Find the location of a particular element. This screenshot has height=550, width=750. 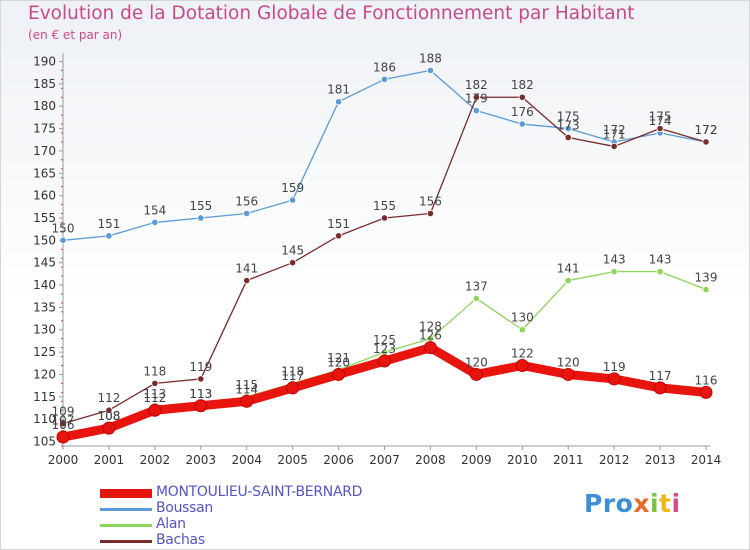

data-label: 173 is located at coordinates (568, 125).